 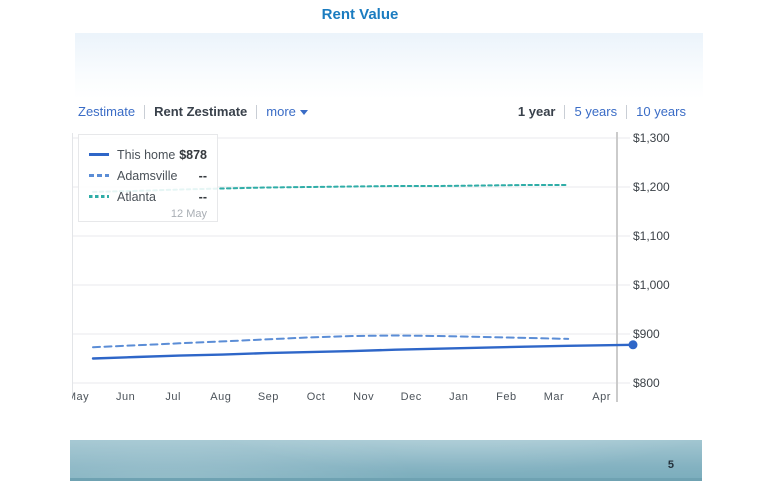 What do you see at coordinates (411, 397) in the screenshot?
I see `x-axis-label: Dec` at bounding box center [411, 397].